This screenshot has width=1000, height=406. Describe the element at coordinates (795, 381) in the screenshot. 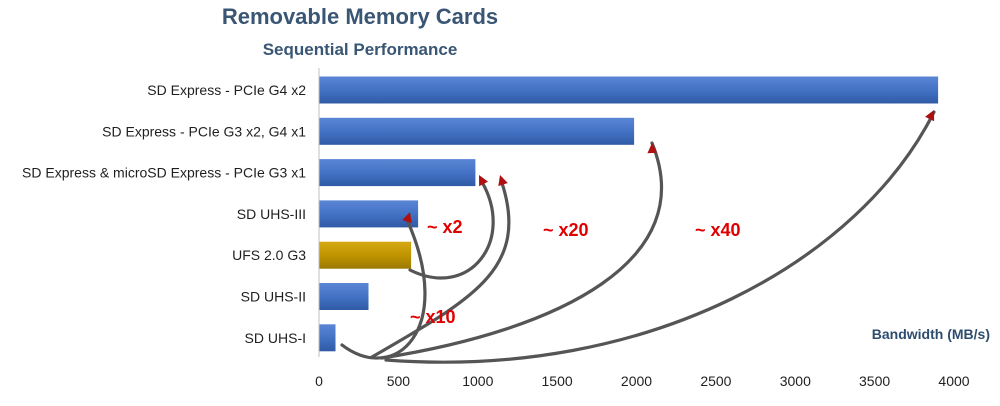

I see `x-tick-6: 3000` at that location.